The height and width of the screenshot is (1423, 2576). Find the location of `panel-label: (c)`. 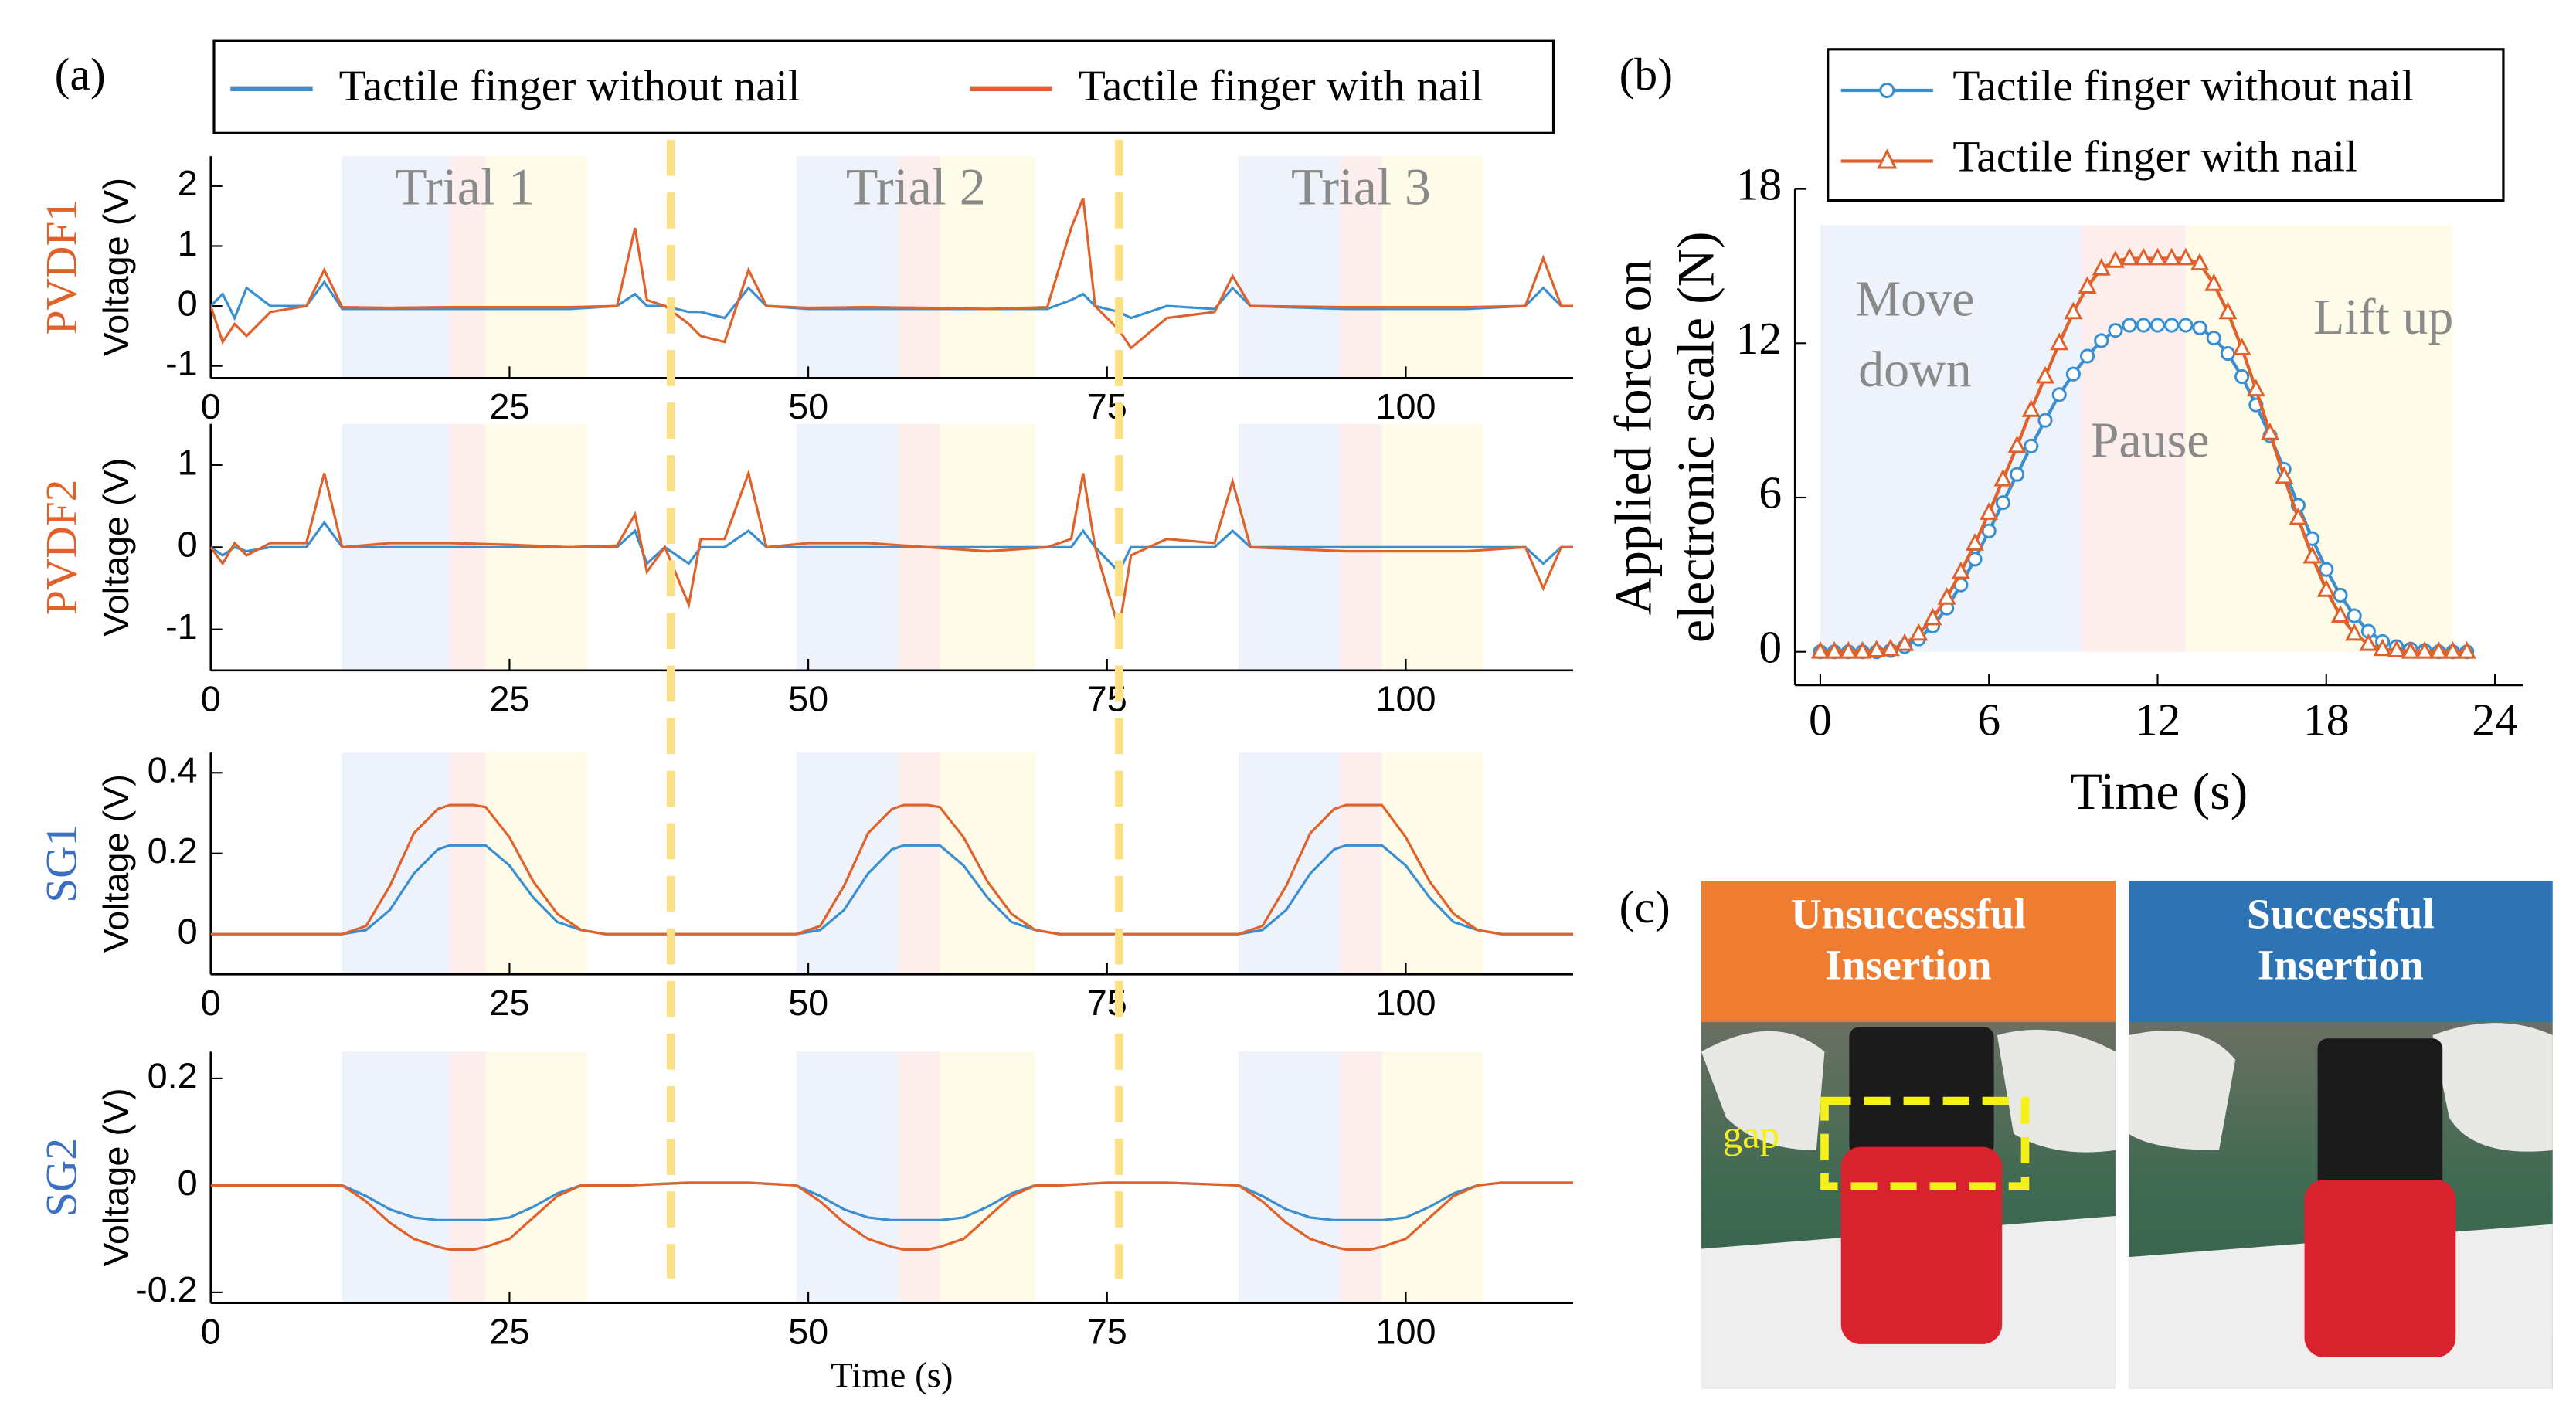

panel-label: (c) is located at coordinates (1644, 906).